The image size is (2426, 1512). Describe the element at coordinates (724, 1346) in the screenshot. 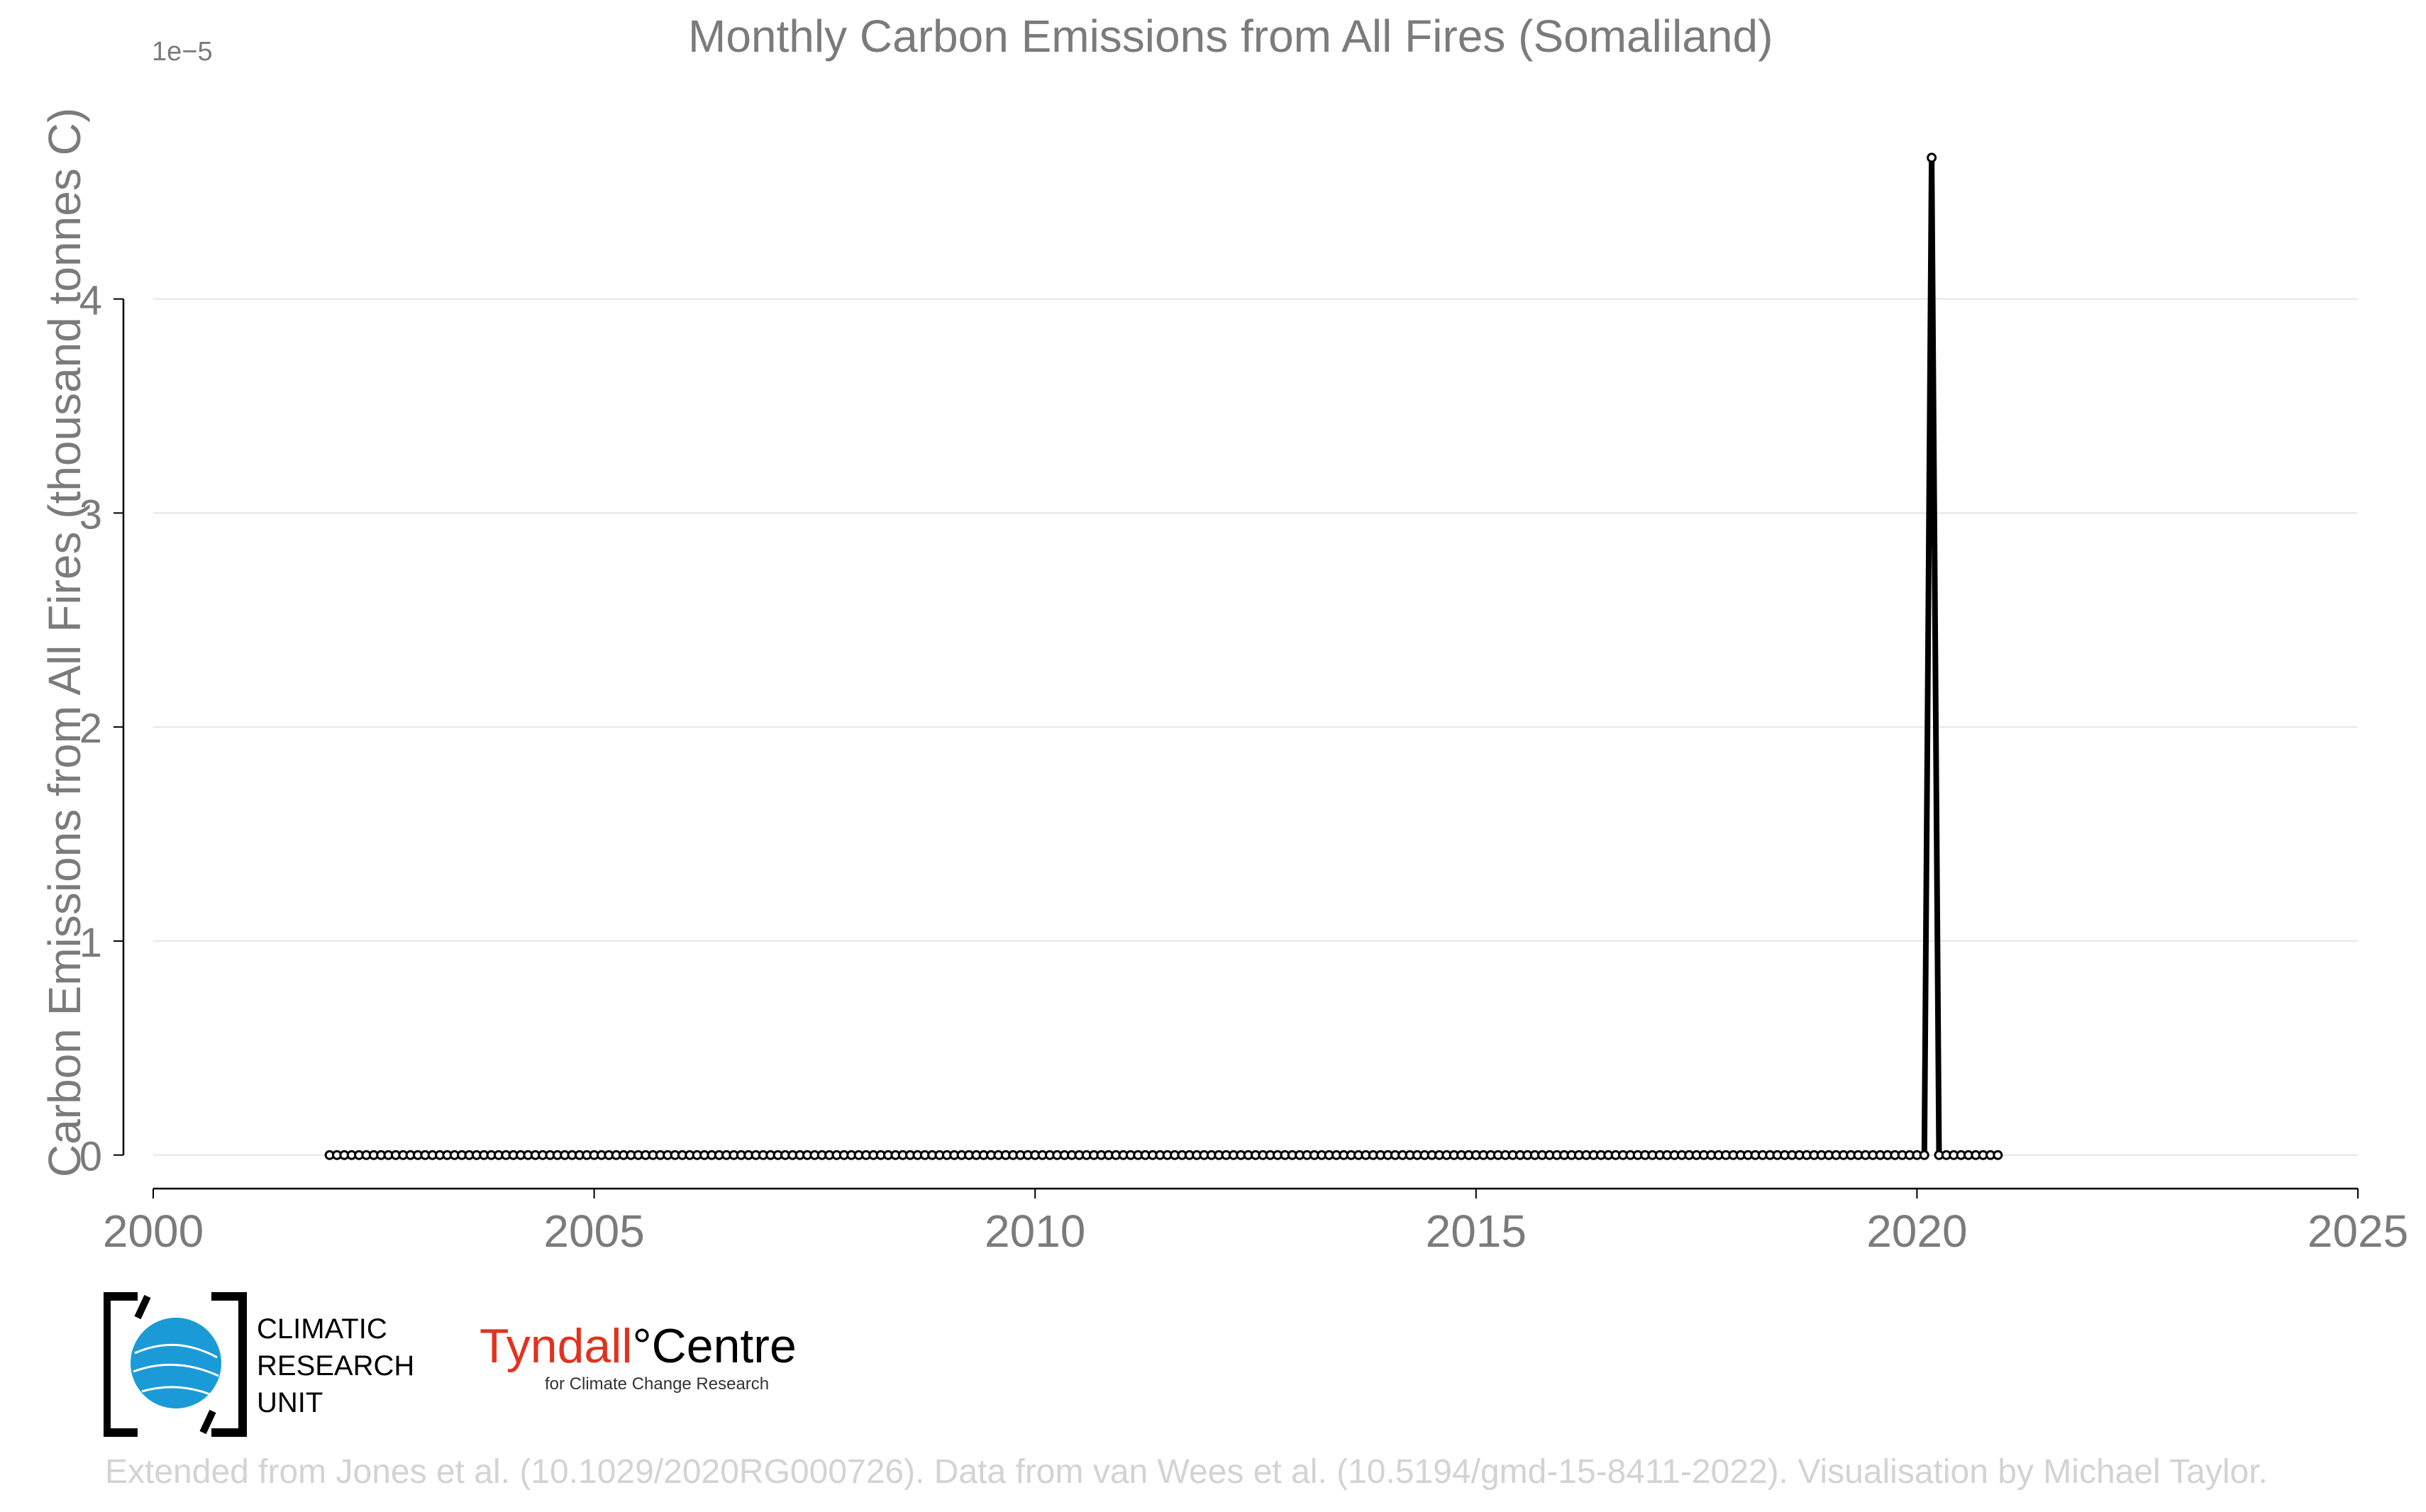

I see `tyndall-centre: Centre` at that location.